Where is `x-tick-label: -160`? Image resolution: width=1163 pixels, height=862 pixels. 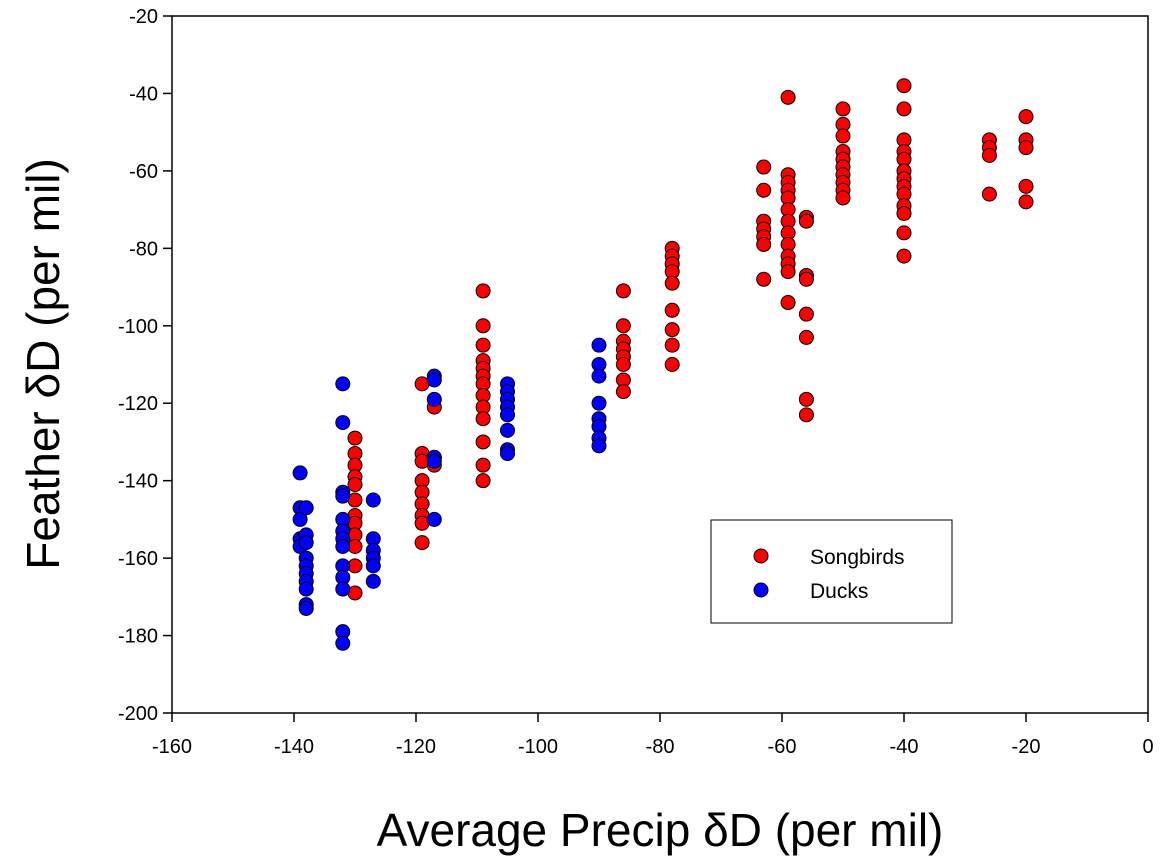 x-tick-label: -160 is located at coordinates (172, 747).